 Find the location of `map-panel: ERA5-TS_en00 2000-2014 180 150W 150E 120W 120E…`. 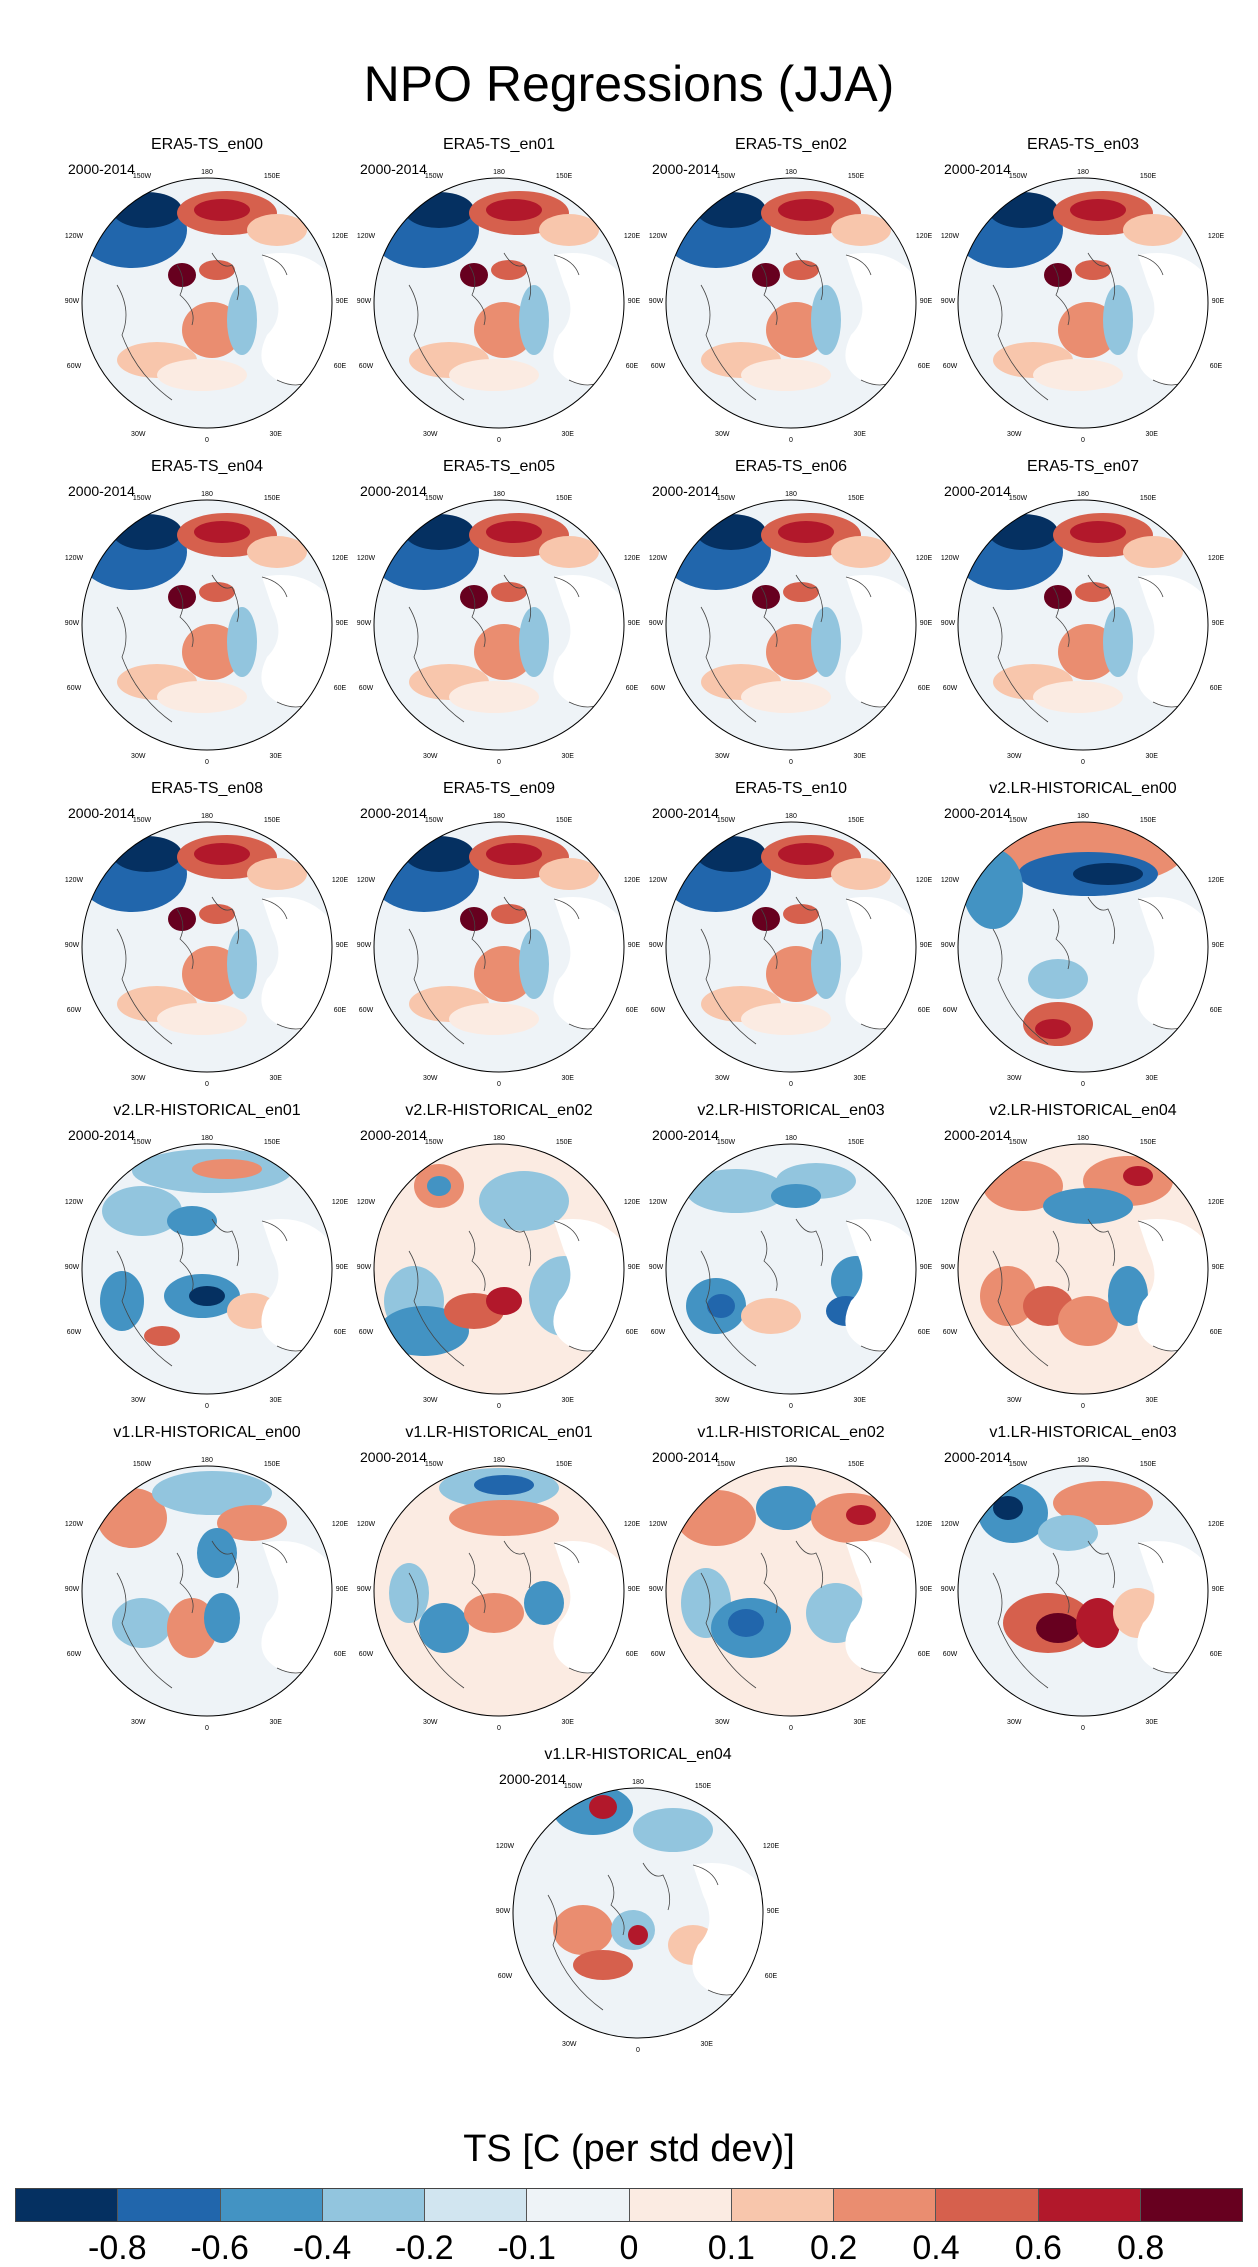

map-panel: ERA5-TS_en00 2000-2014 180 150W 150E 120W 120E… is located at coordinates (207, 289).